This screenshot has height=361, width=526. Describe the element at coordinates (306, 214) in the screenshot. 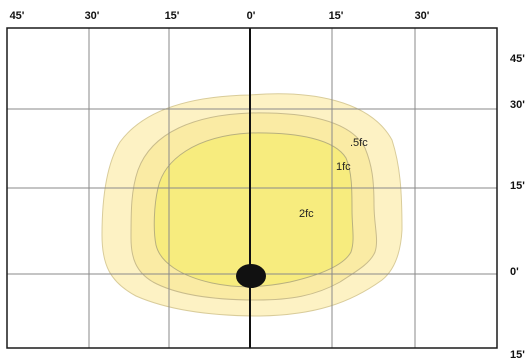

I see `contour-label-2fc: 2fc` at that location.